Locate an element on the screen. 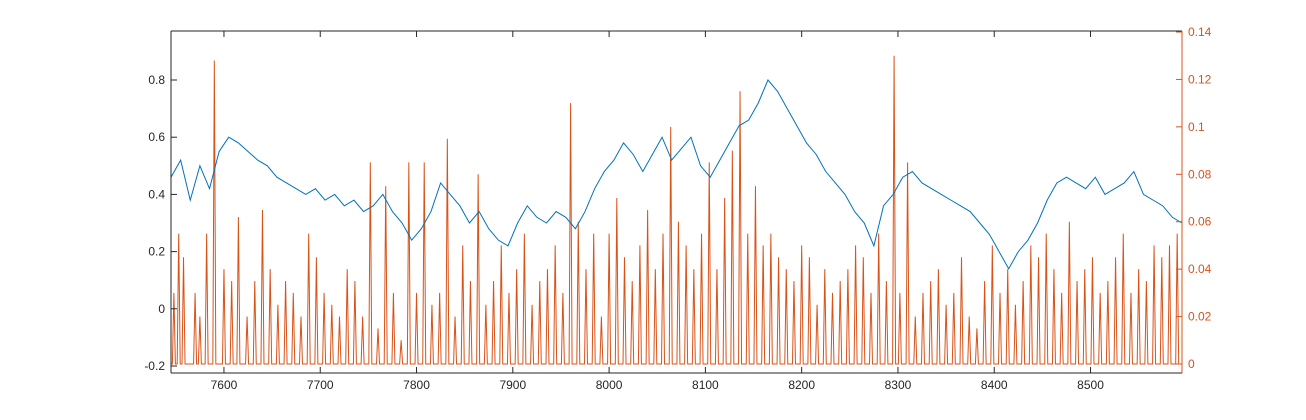 The width and height of the screenshot is (1306, 420). y-left-tick-label: 0.4 is located at coordinates (156, 194).